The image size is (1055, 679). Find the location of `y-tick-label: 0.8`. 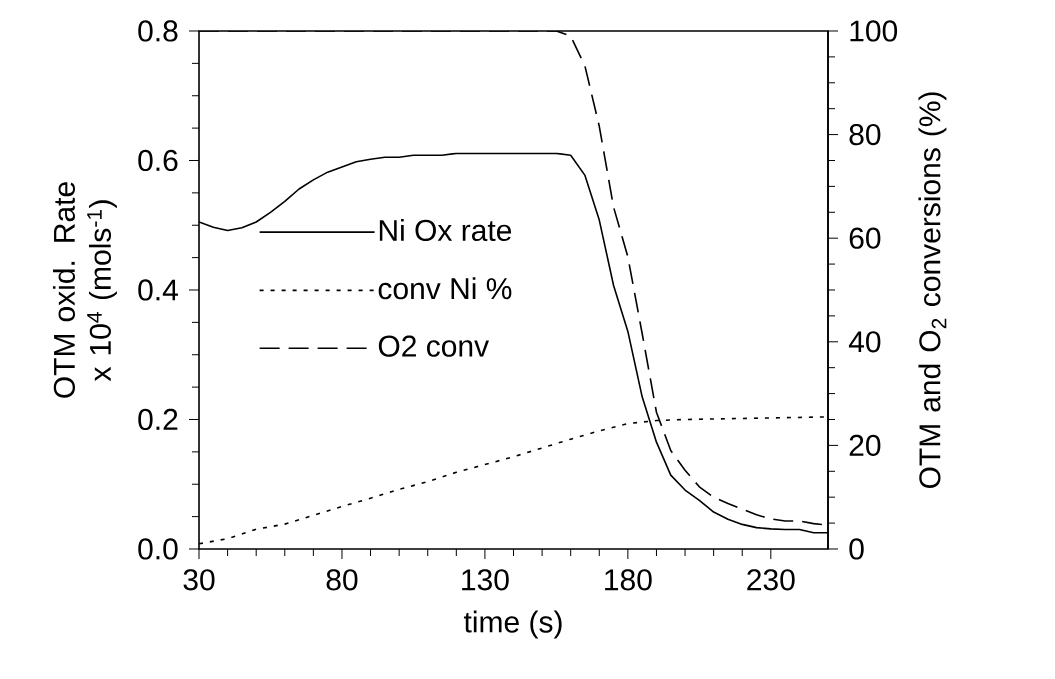

y-tick-label: 0.8 is located at coordinates (158, 31).